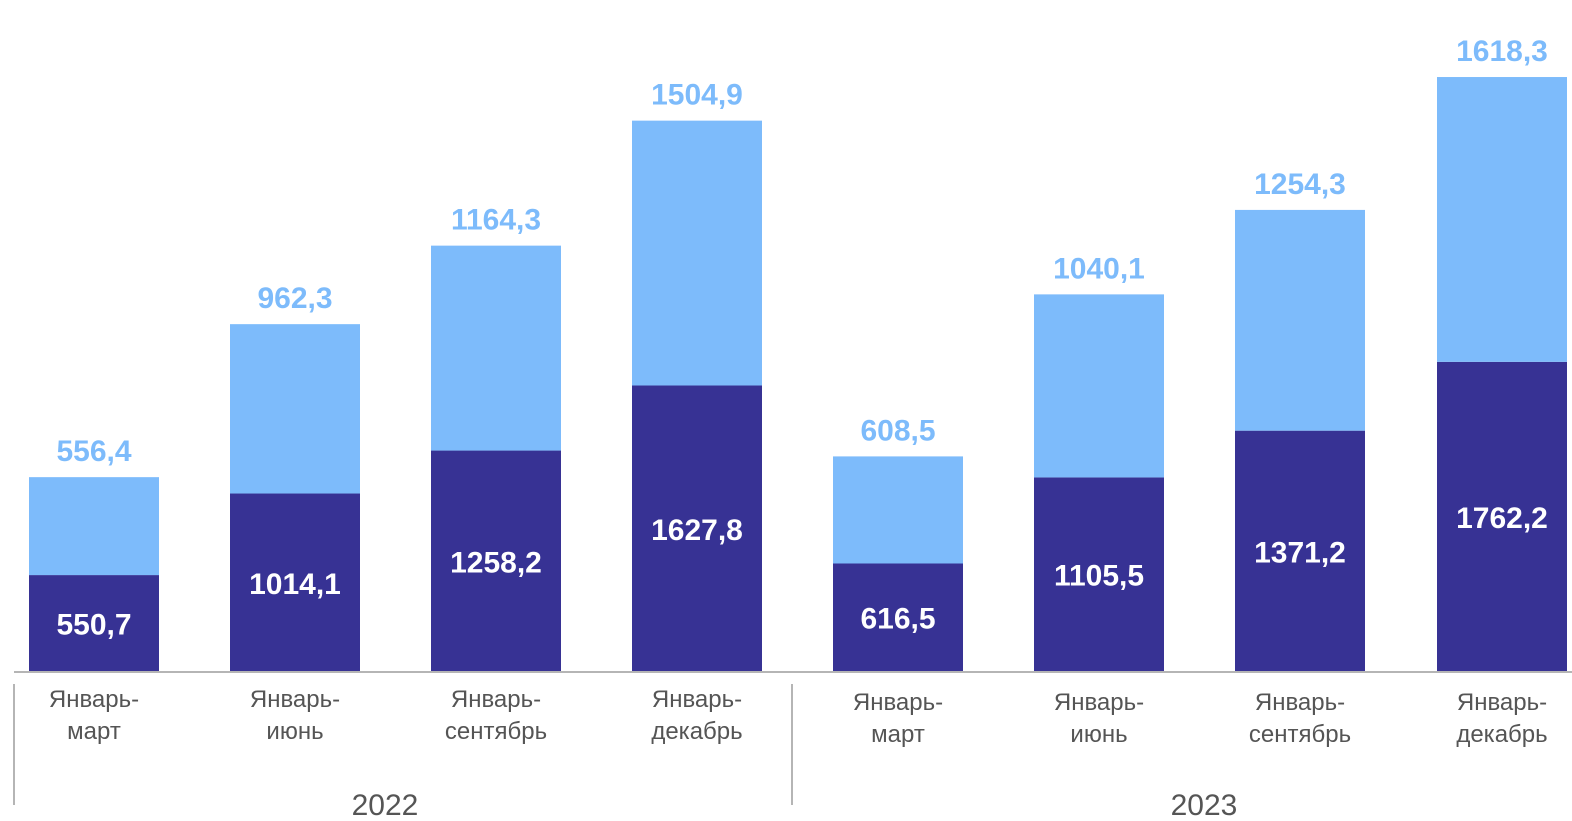  I want to click on category-label-4: Январь-март, so click(898, 718).